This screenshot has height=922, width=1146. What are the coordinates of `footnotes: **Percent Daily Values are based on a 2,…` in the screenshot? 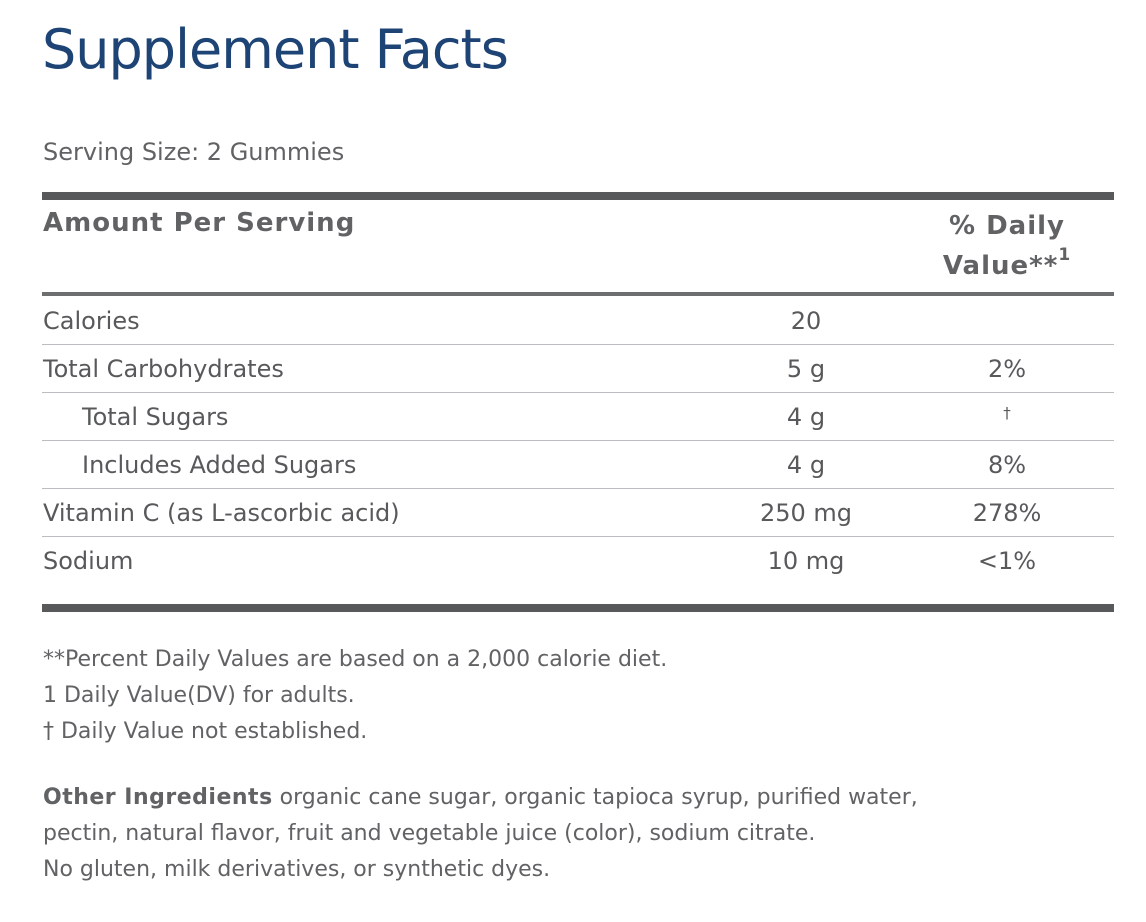 It's located at (355, 696).